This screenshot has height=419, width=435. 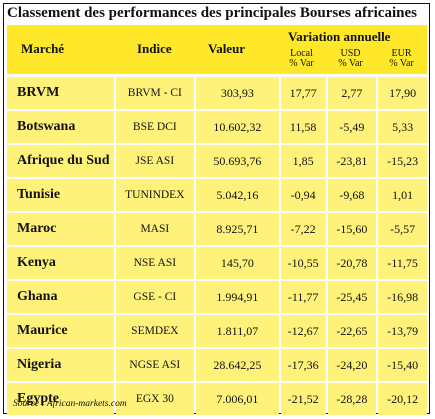 I want to click on cell-marche: BRVM, so click(x=60, y=93).